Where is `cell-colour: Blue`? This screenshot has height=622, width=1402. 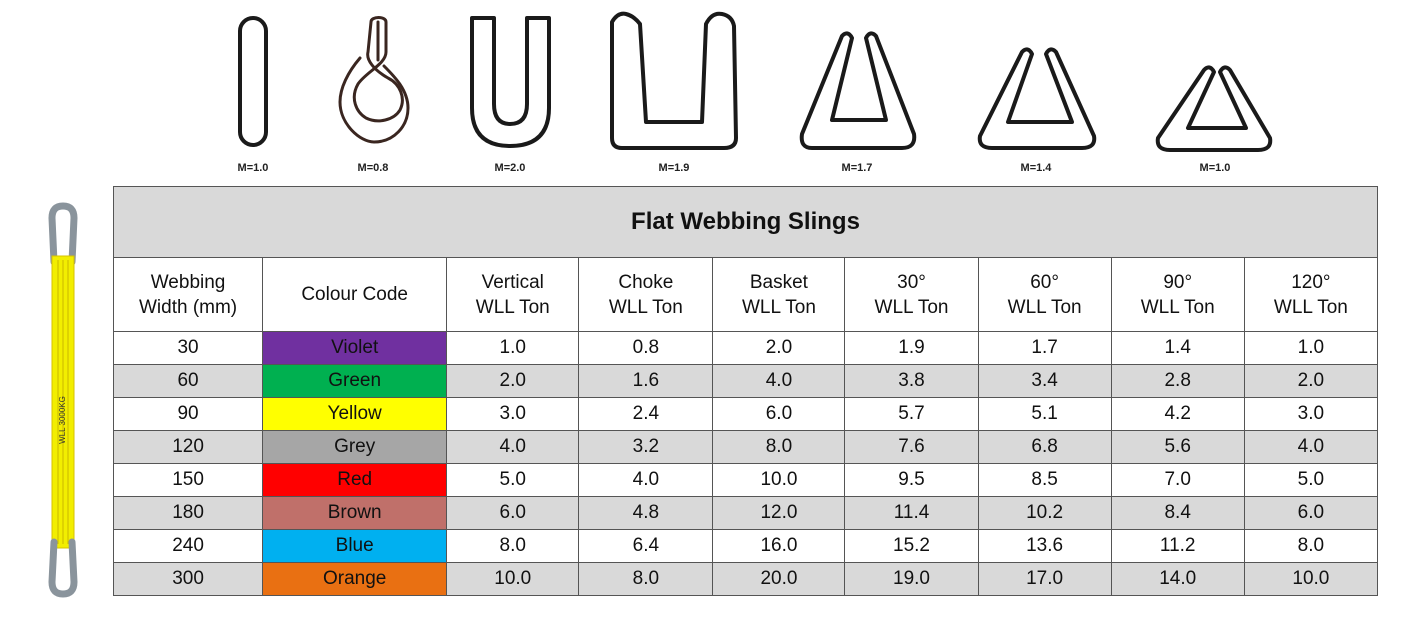 cell-colour: Blue is located at coordinates (355, 546).